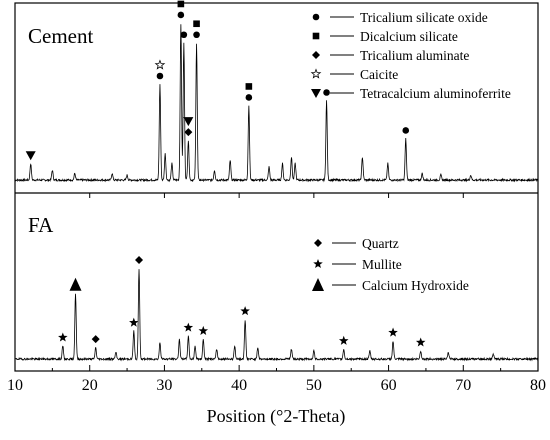  What do you see at coordinates (435, 93) in the screenshot?
I see `legend-label-0-4: Tetracalcium aluminoferrite` at bounding box center [435, 93].